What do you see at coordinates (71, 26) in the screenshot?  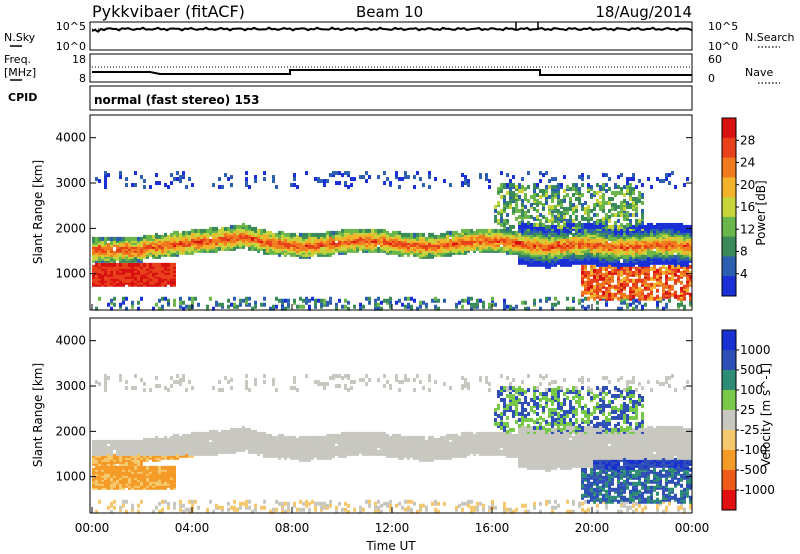 I see `nsky-tick-top: 10^5` at bounding box center [71, 26].